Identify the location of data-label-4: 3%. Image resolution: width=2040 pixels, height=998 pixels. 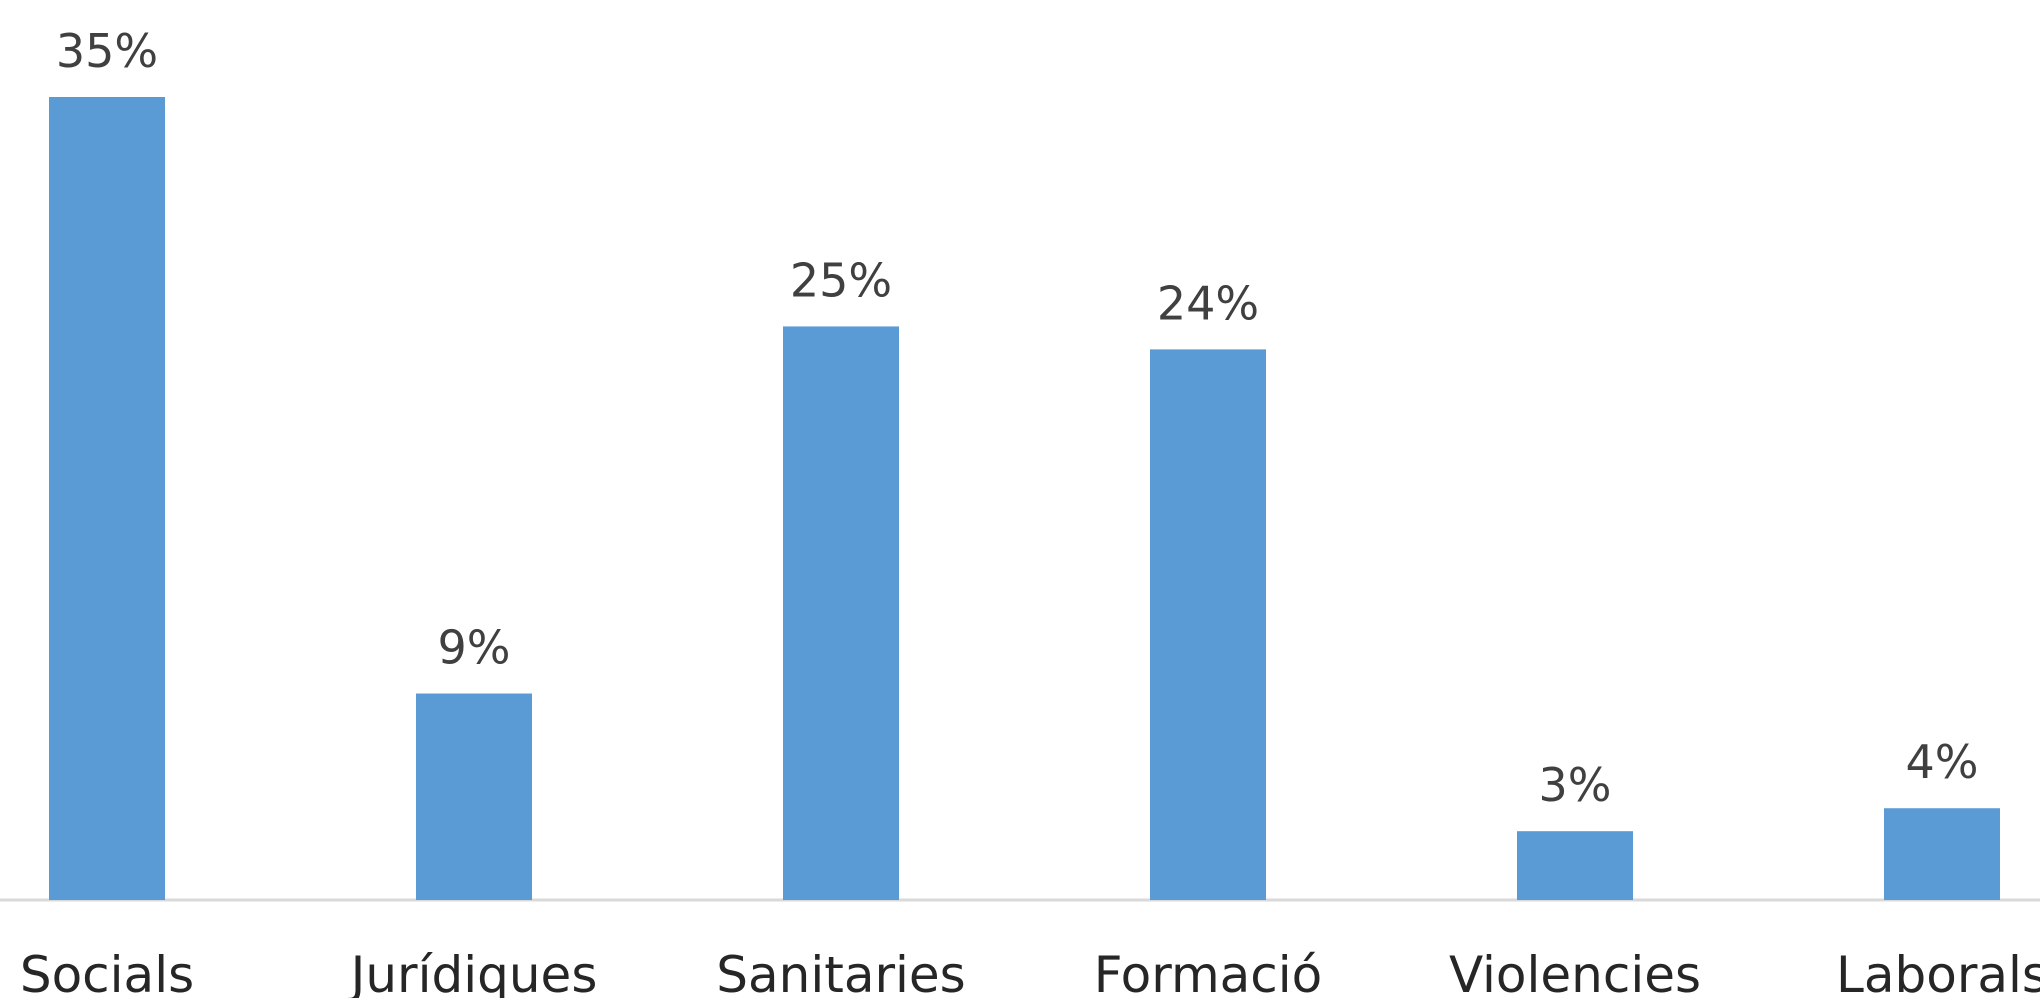
(1575, 785).